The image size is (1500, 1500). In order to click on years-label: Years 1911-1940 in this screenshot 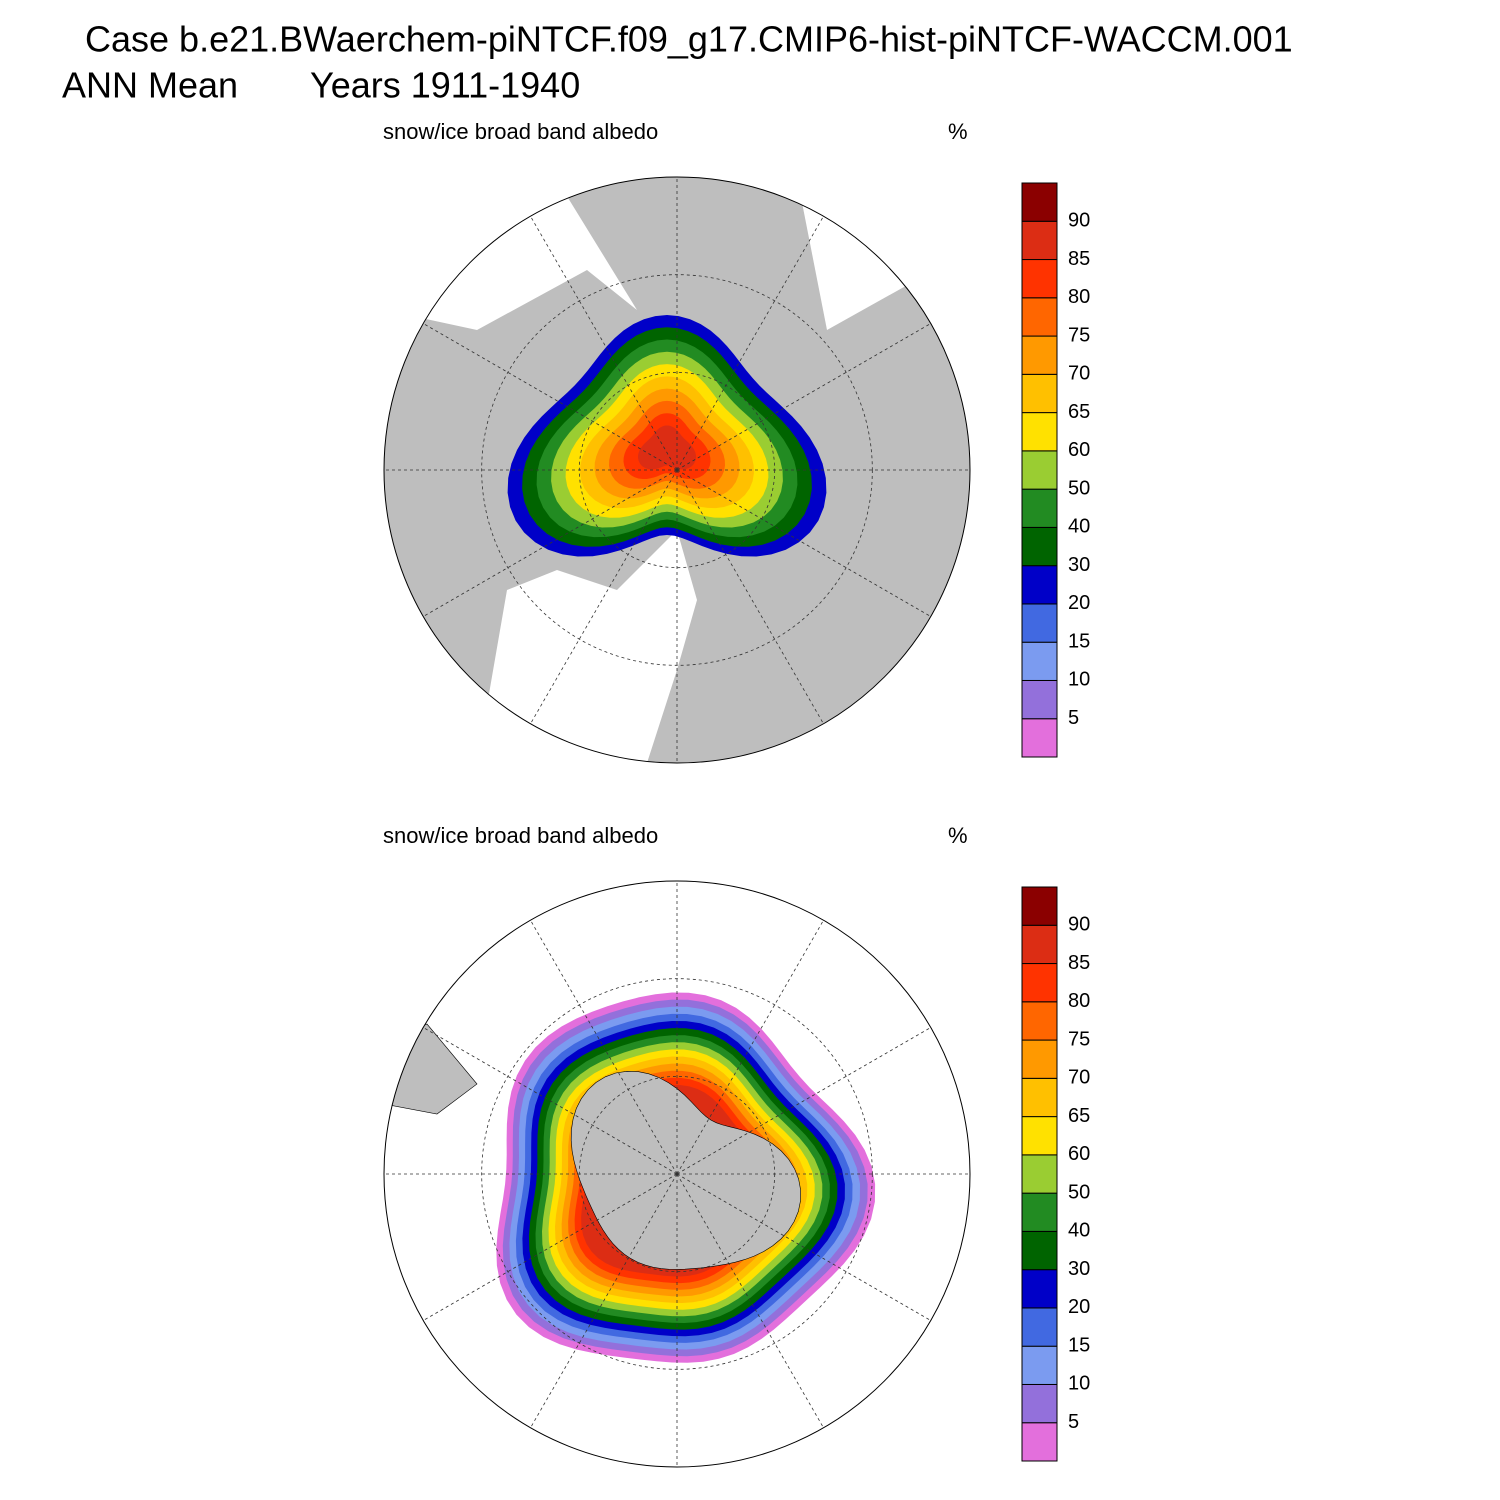, I will do `click(445, 85)`.